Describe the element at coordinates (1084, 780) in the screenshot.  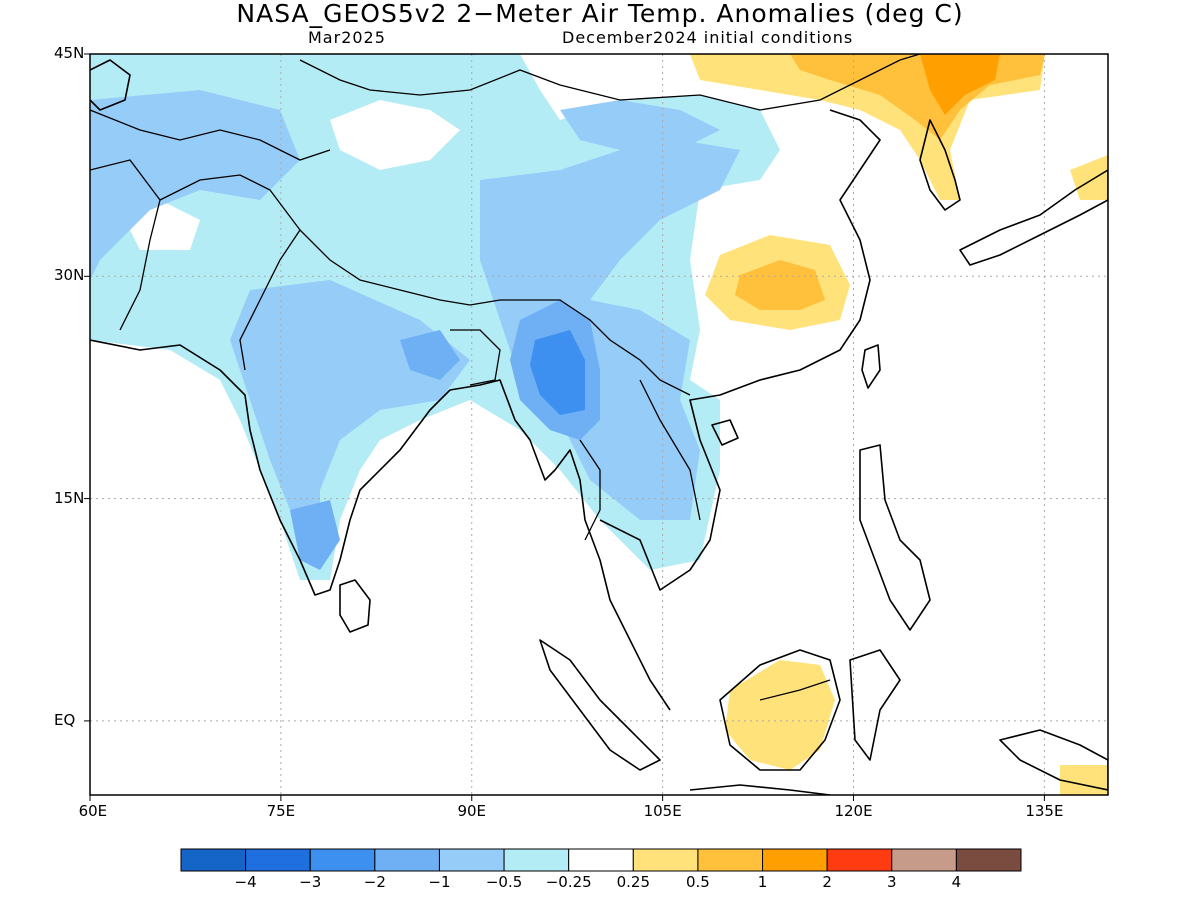
I see `anomaly-area-newguinea-warm` at that location.